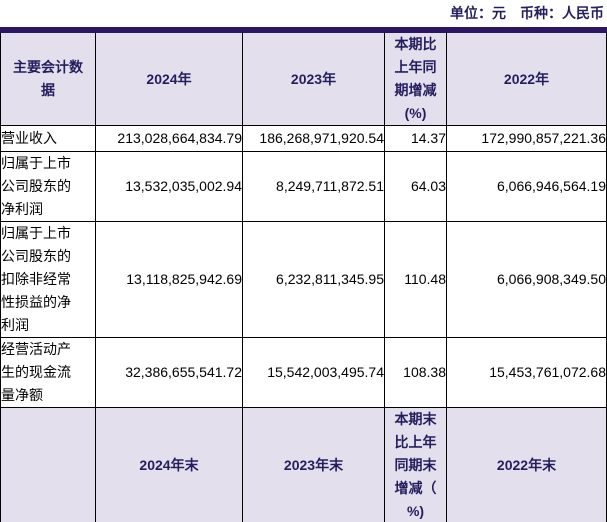 The height and width of the screenshot is (522, 607). What do you see at coordinates (169, 279) in the screenshot?
I see `value-2024: 13,118,825,942.69` at bounding box center [169, 279].